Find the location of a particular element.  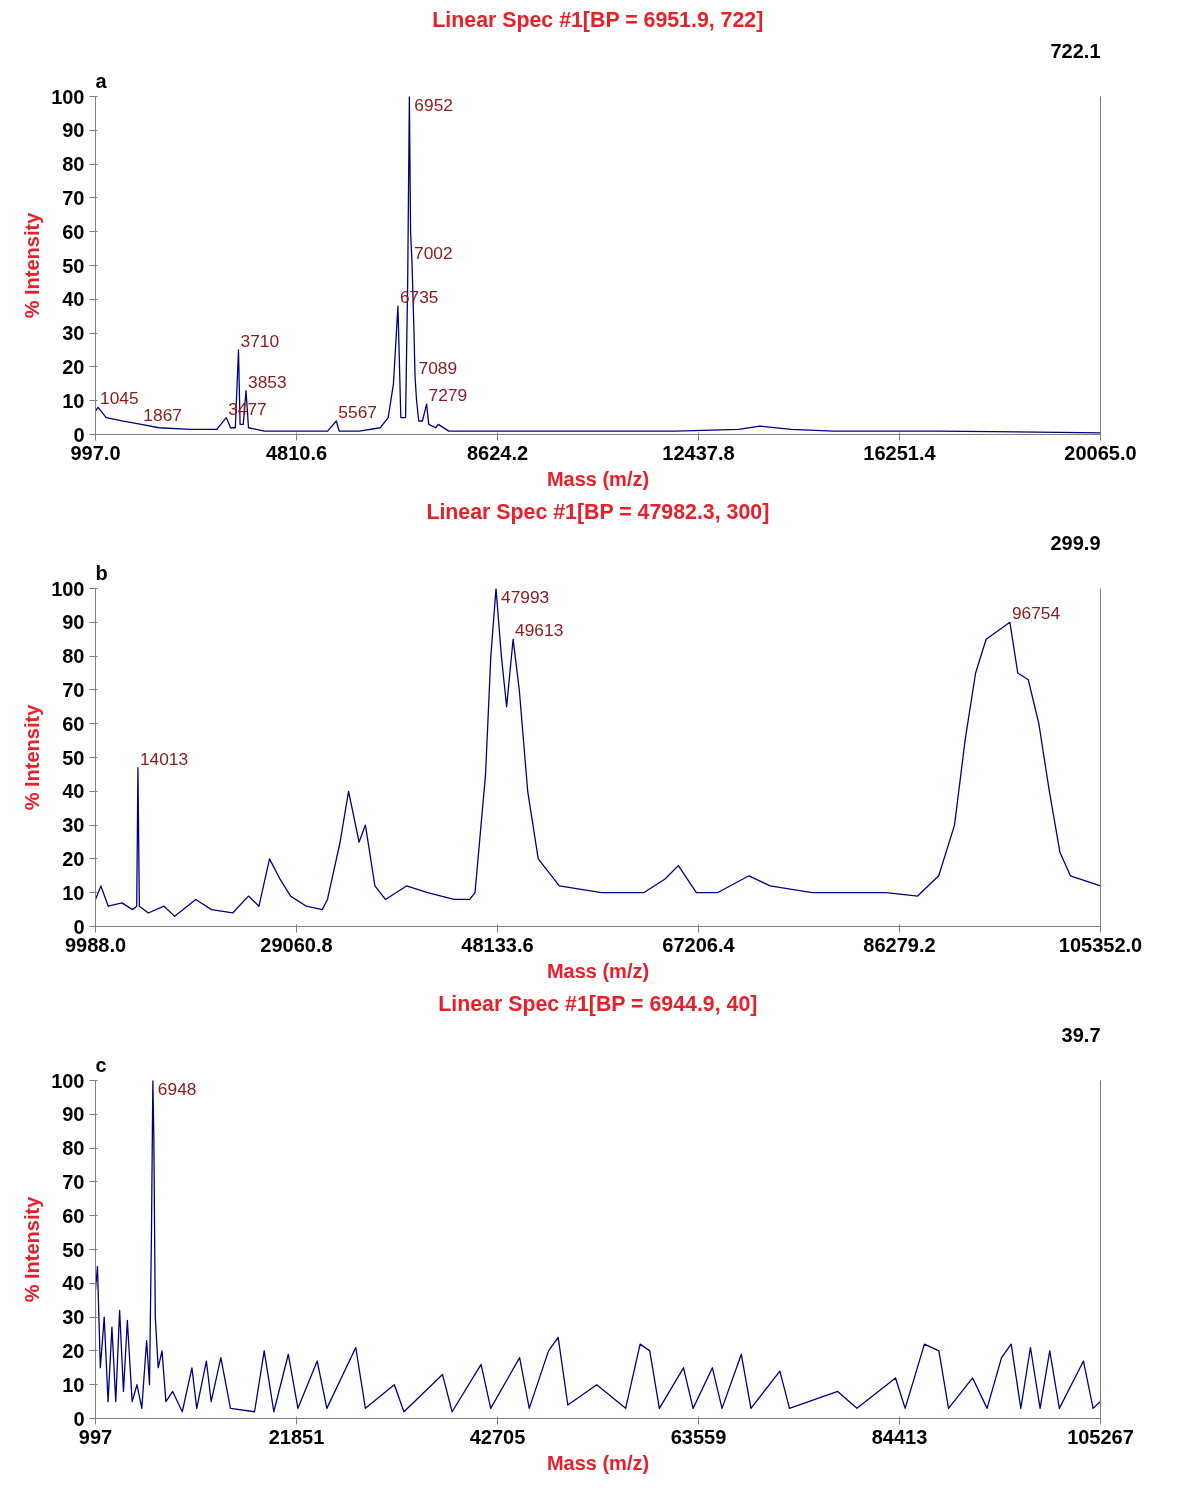

annotation: 7089 is located at coordinates (438, 368).